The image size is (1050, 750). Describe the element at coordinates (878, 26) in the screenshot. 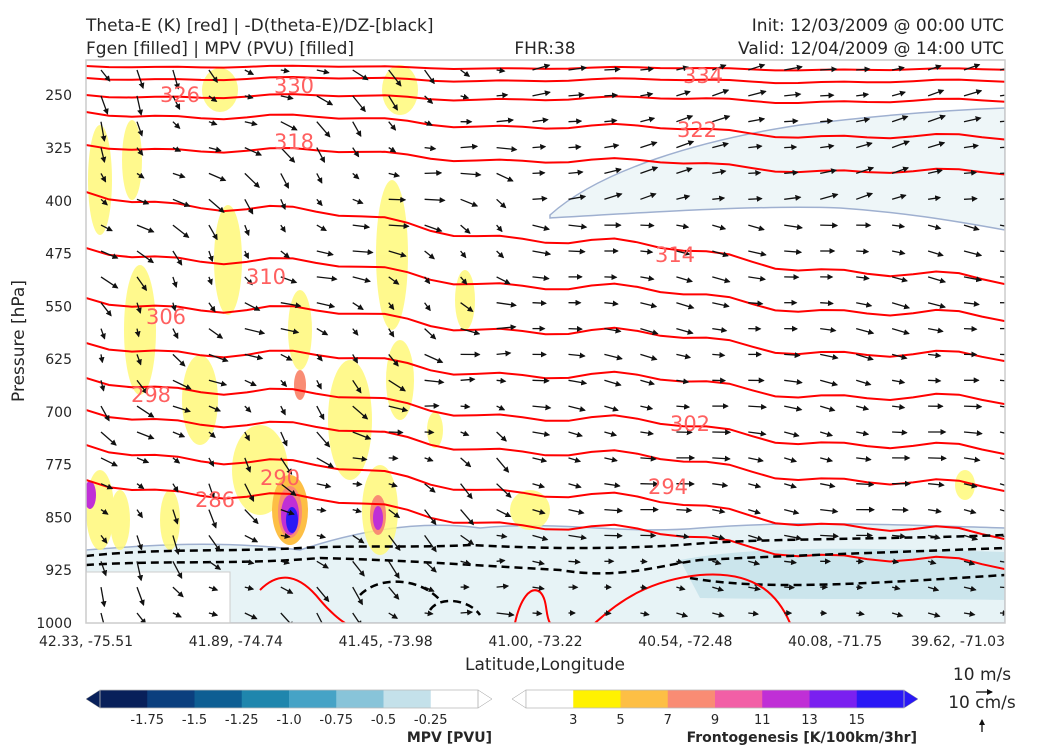

I see `init-time: Init: 12/03/2009 @ 00:00 UTC` at that location.